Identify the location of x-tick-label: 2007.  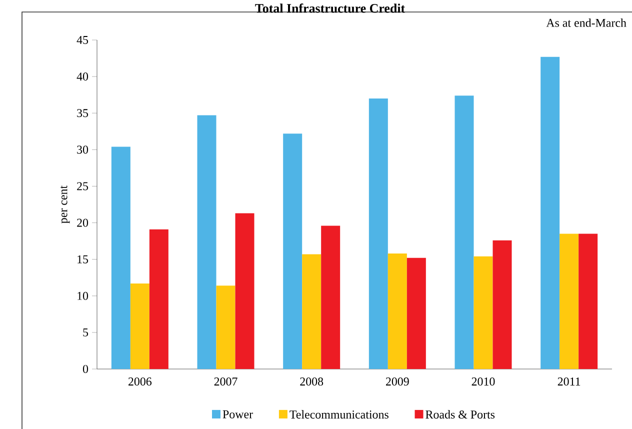
(226, 382).